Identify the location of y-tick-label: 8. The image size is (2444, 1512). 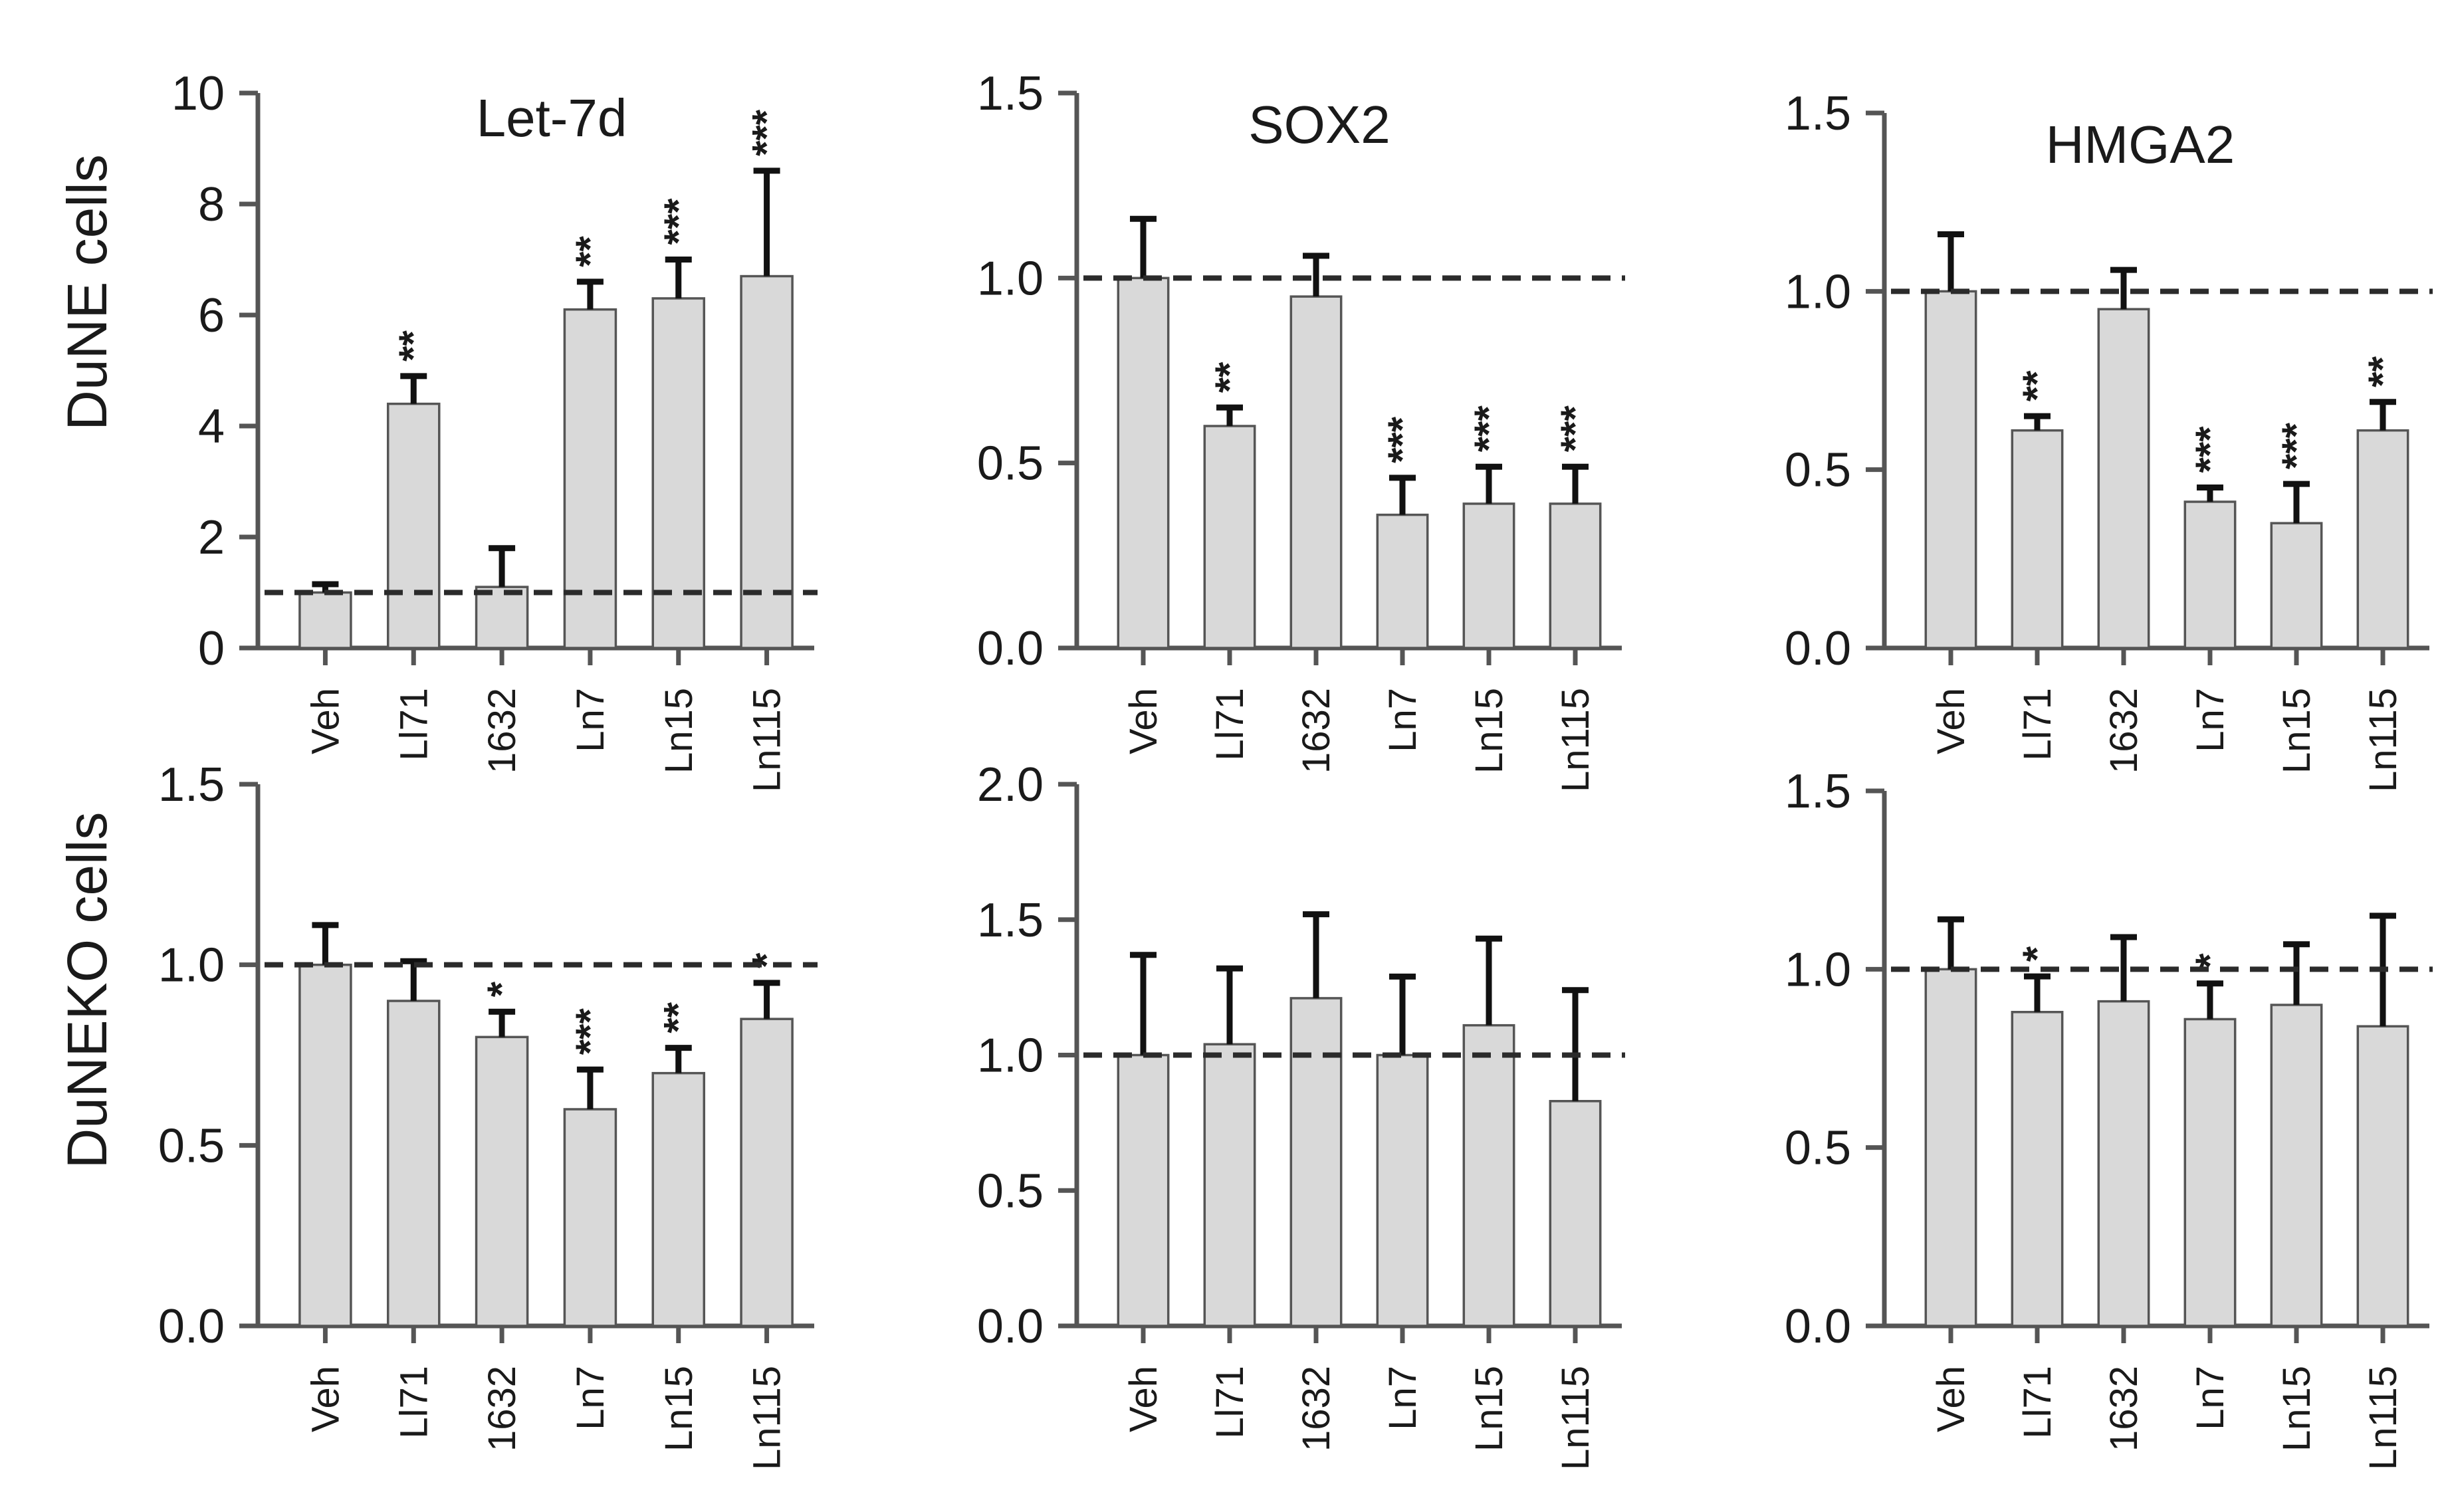
(211, 204).